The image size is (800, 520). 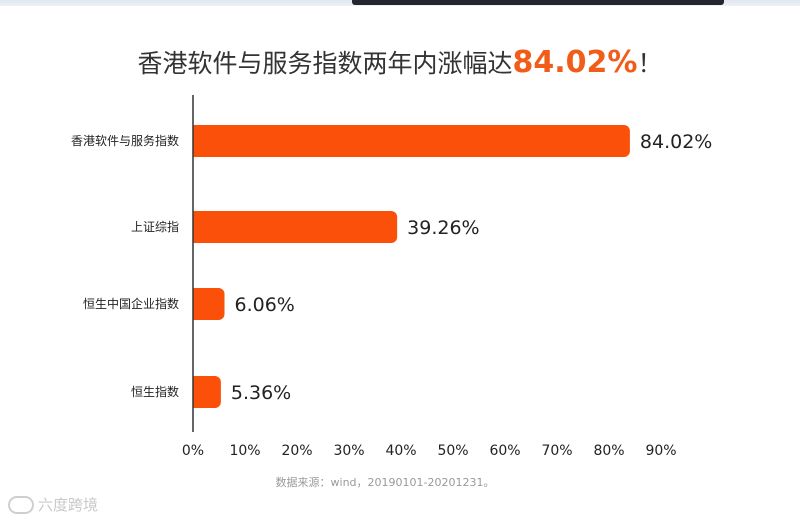 I want to click on x-tick-label: 90%, so click(x=660, y=451).